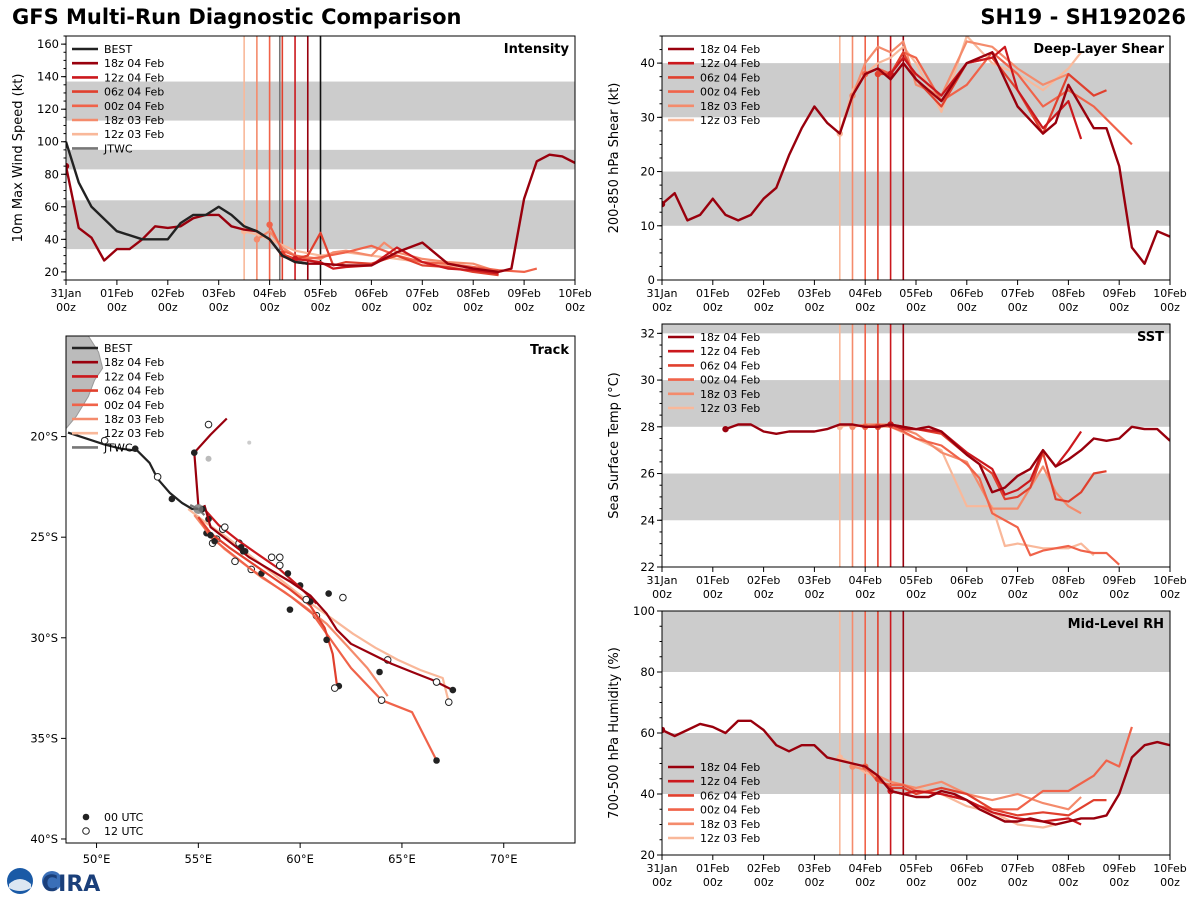 Image resolution: width=1200 pixels, height=900 pixels. Describe the element at coordinates (915, 580) in the screenshot. I see `sst-xtick-label-date: 05Feb` at that location.